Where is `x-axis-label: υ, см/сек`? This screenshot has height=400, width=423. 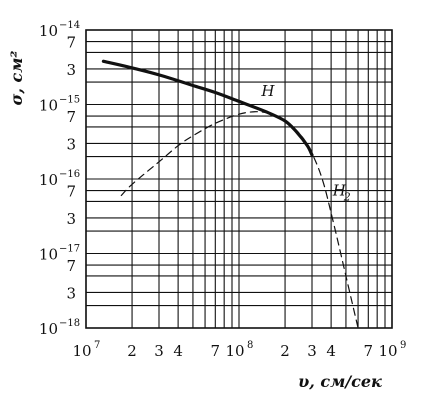 x-axis-label: υ, см/сек is located at coordinates (340, 381).